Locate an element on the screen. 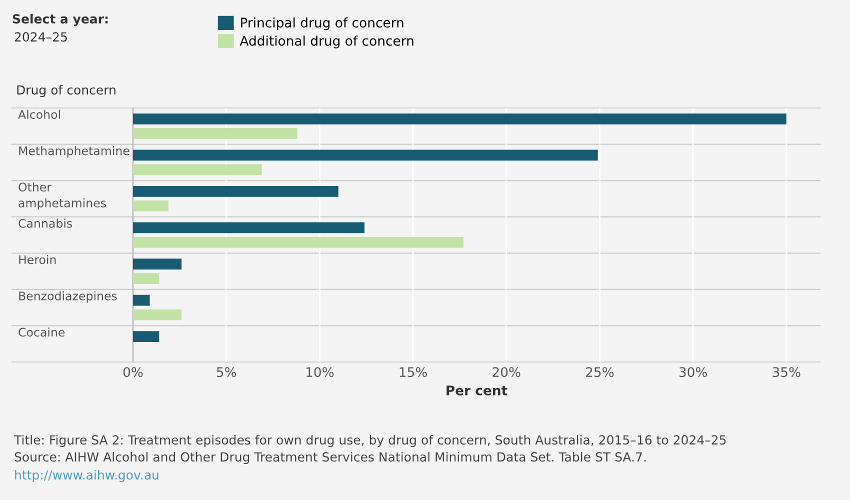 The width and height of the screenshot is (850, 500). x-tick-label: 20% is located at coordinates (506, 372).